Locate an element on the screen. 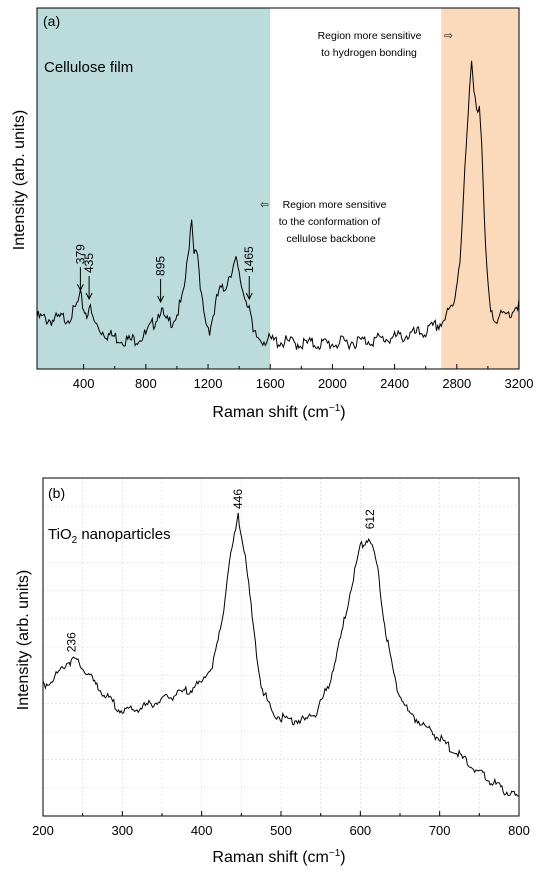  x-tick-label-b: 200 is located at coordinates (43, 830).